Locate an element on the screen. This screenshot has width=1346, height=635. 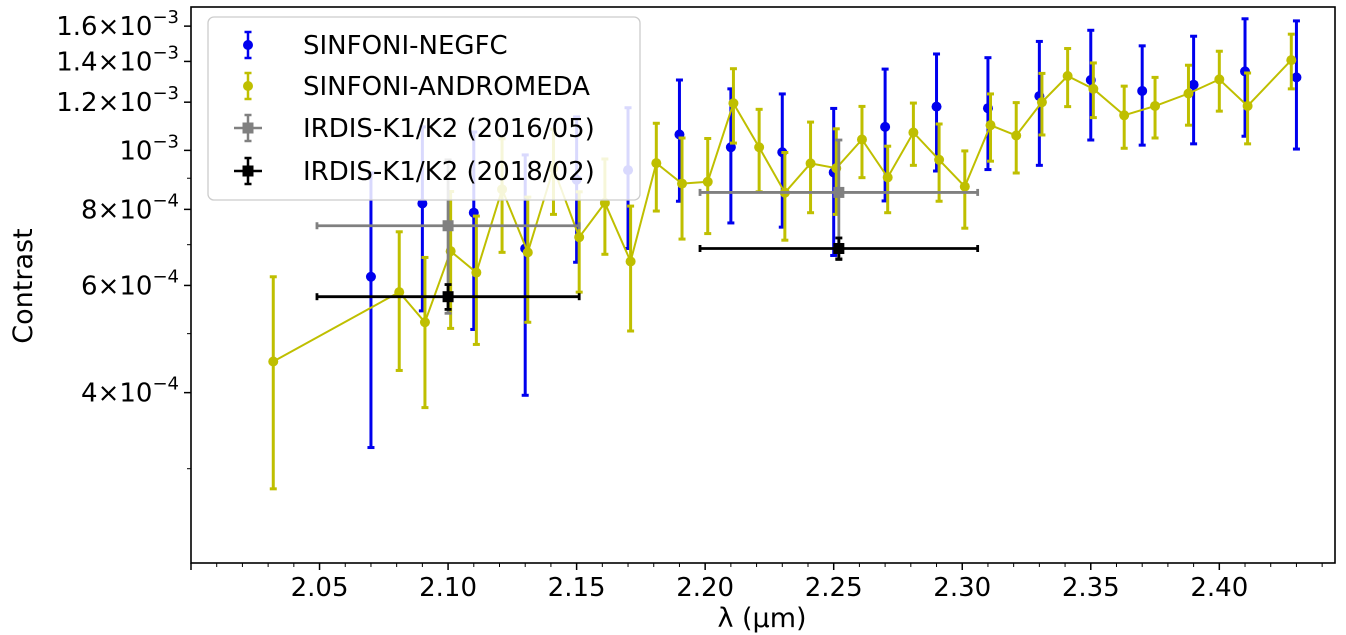
x-tick-label: 2.25 is located at coordinates (834, 588).